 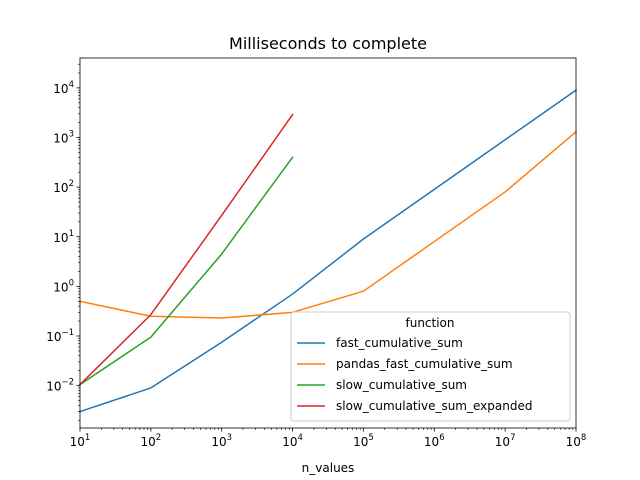 What do you see at coordinates (429, 323) in the screenshot?
I see `legend-title: function` at bounding box center [429, 323].